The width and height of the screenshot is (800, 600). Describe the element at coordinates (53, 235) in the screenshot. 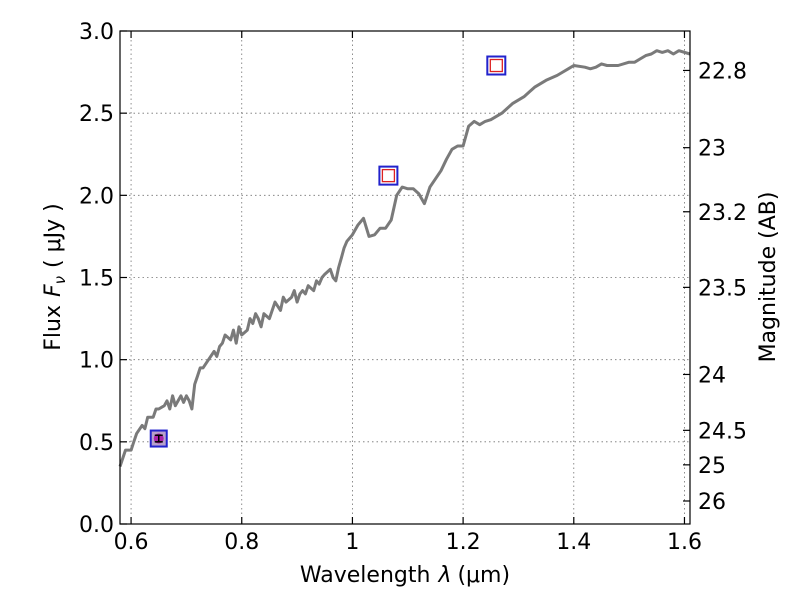

I see `y-axis-label-unit: ( μJy )` at that location.